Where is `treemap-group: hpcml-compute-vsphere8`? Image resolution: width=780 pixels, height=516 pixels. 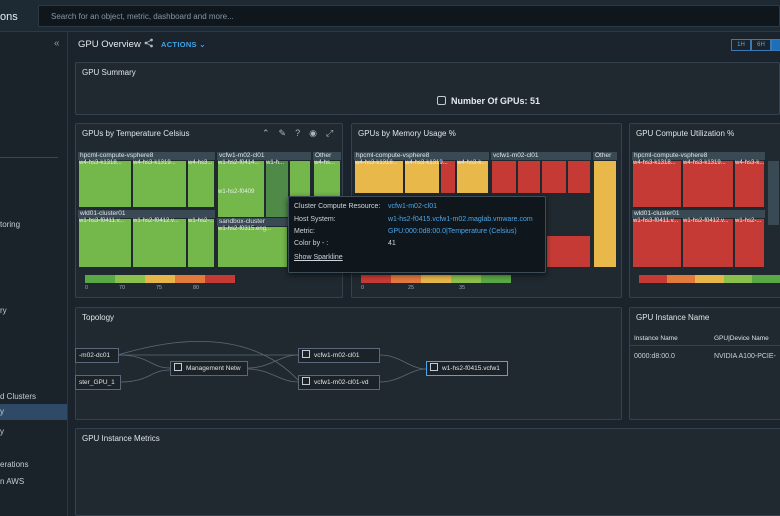 treemap-group: hpcml-compute-vsphere8 is located at coordinates (421, 156).